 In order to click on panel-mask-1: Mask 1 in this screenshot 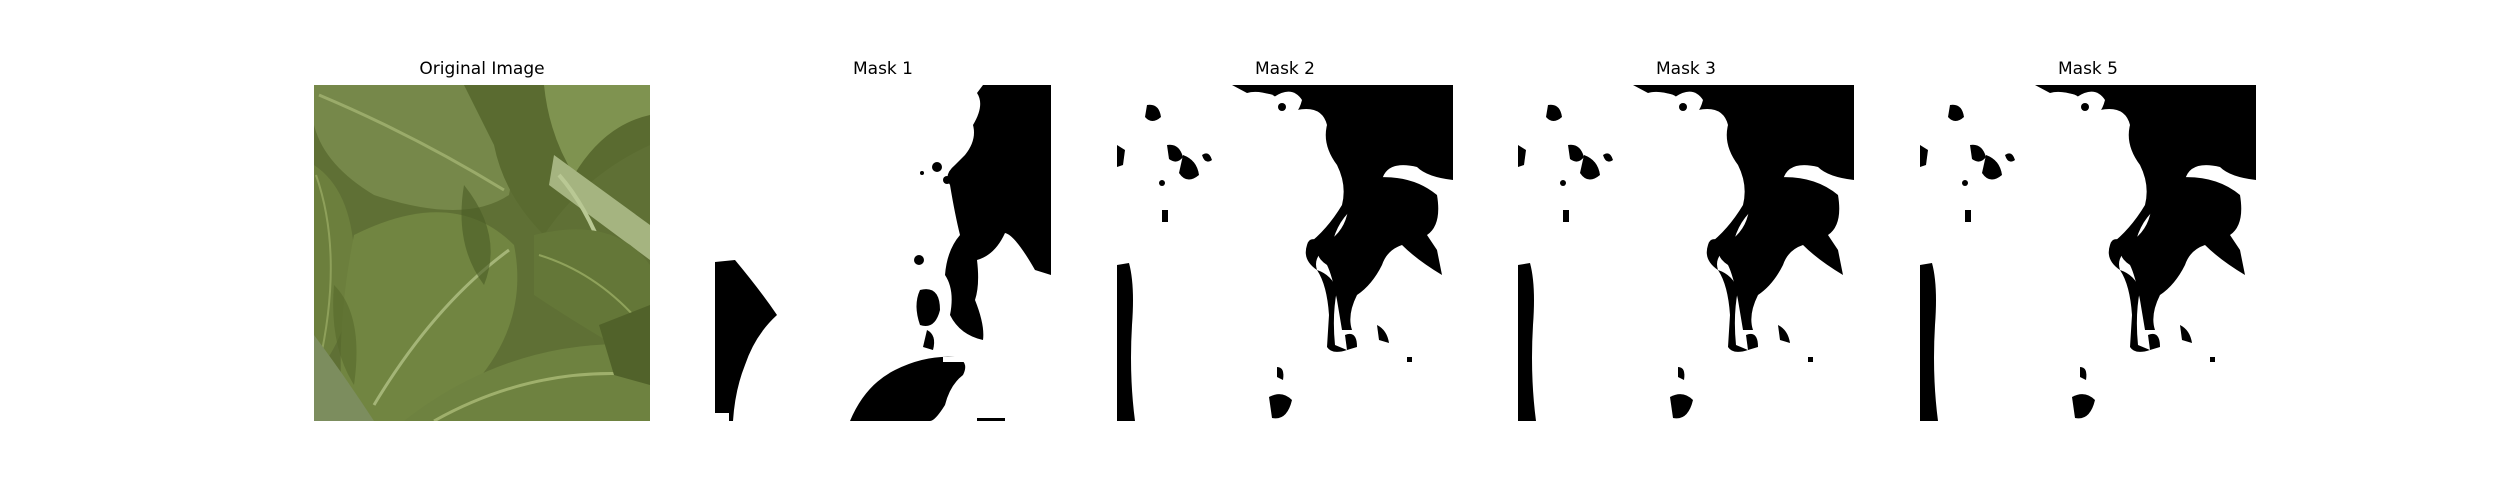, I will do `click(883, 240)`.